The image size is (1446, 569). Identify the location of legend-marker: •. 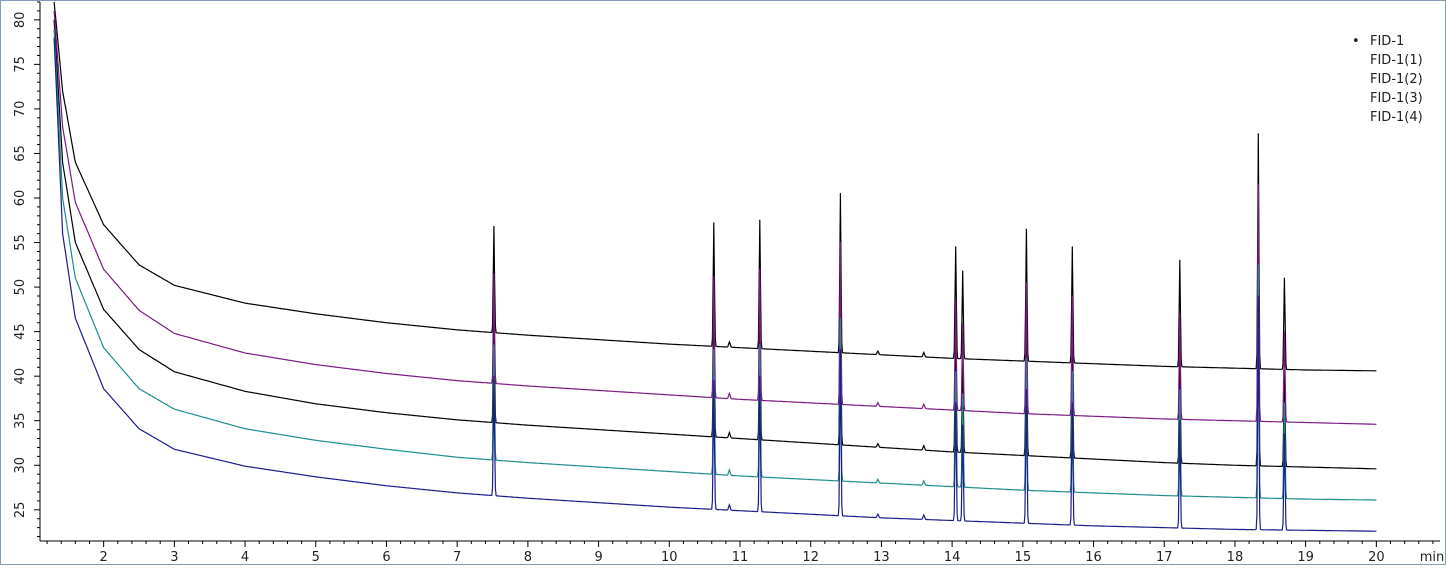
(1356, 41).